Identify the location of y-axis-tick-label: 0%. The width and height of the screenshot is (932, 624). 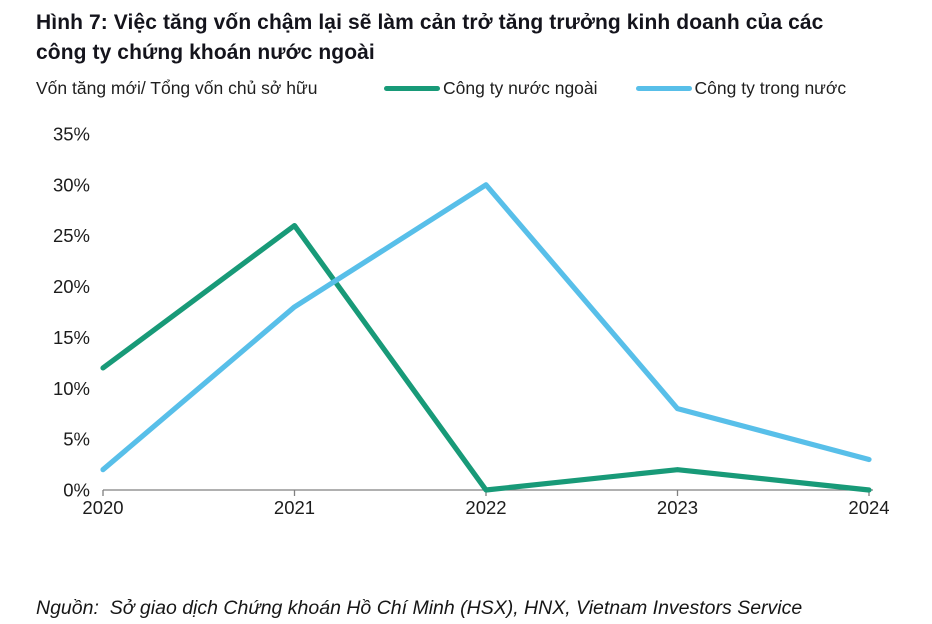
(76, 489).